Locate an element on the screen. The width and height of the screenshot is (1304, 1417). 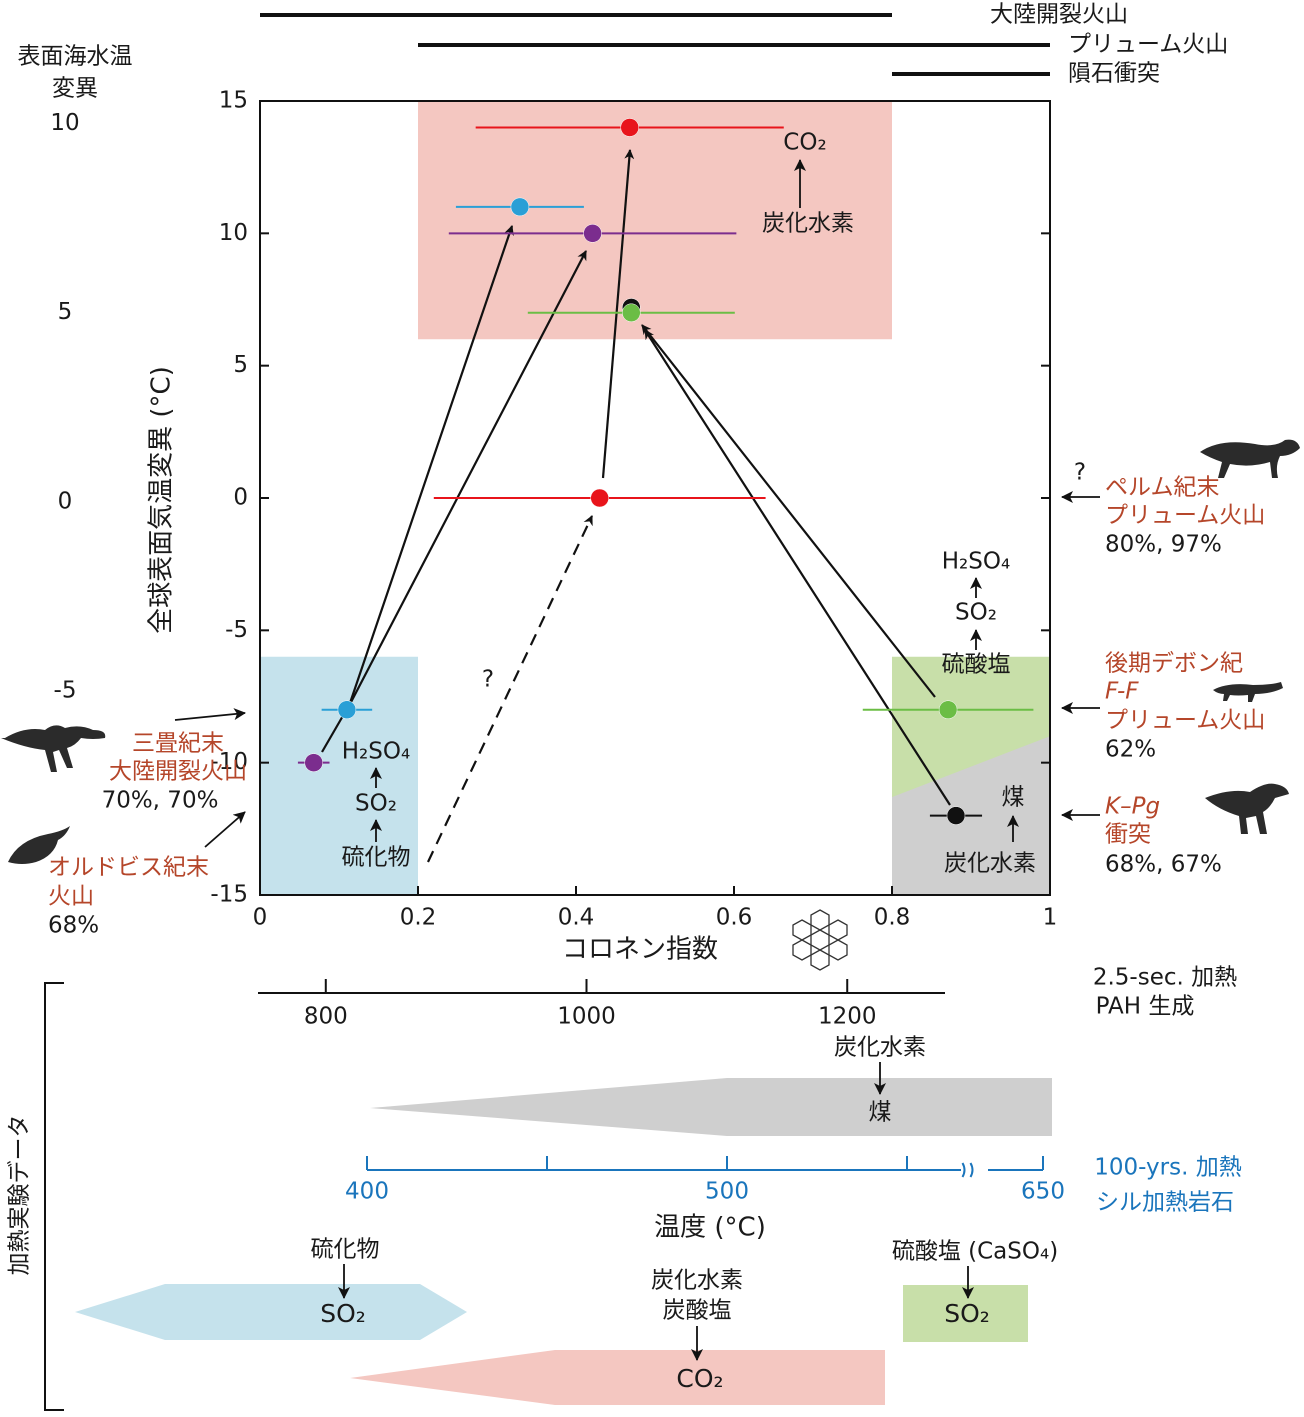
y2-tick-label: -5 is located at coordinates (65, 690).